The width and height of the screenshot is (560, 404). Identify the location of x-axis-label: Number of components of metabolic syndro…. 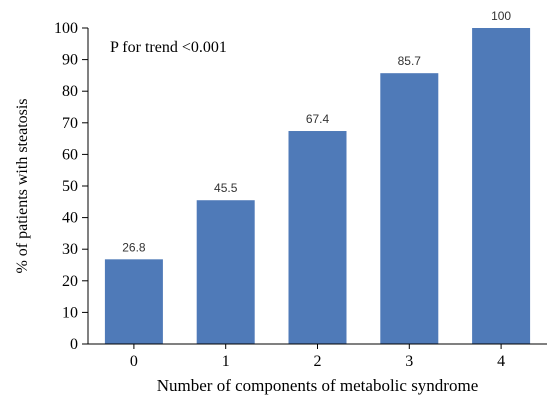
(318, 385).